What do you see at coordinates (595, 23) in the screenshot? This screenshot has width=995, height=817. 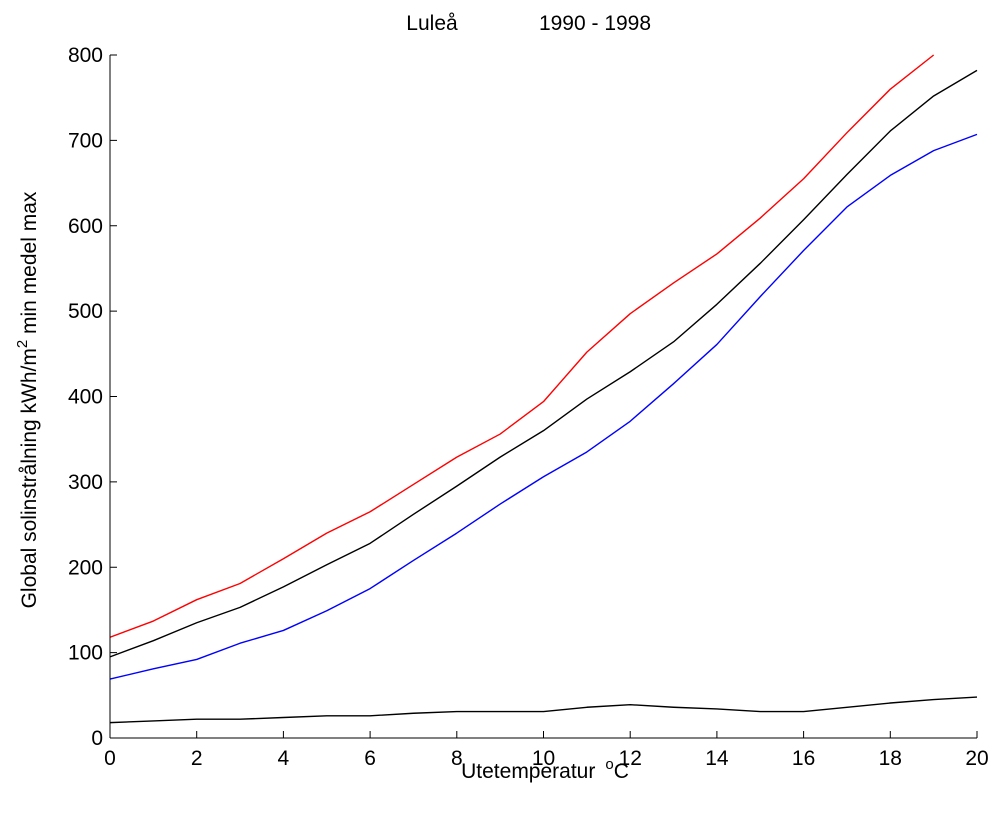 I see `title-period: 1990 - 1998` at bounding box center [595, 23].